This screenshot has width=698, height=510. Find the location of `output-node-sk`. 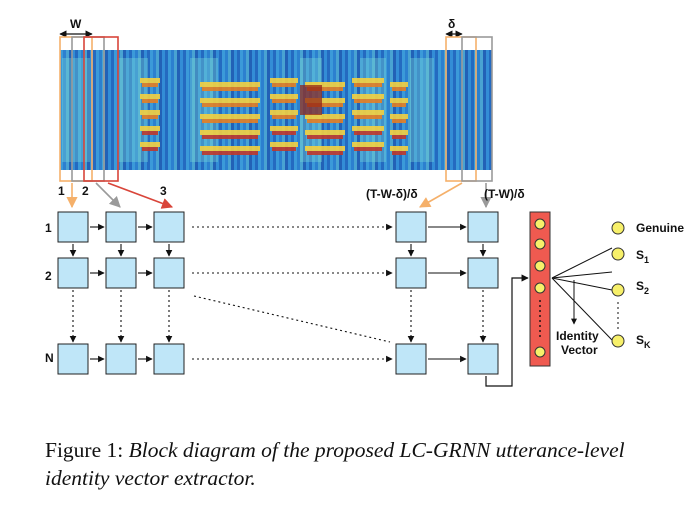

output-node-sk is located at coordinates (618, 341).